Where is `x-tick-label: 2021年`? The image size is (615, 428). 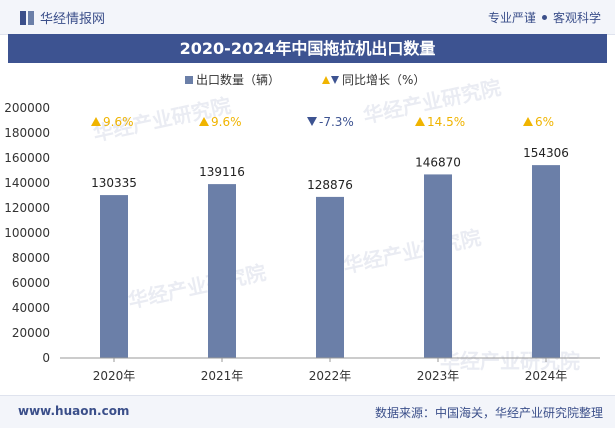 x-tick-label: 2021年 is located at coordinates (222, 376).